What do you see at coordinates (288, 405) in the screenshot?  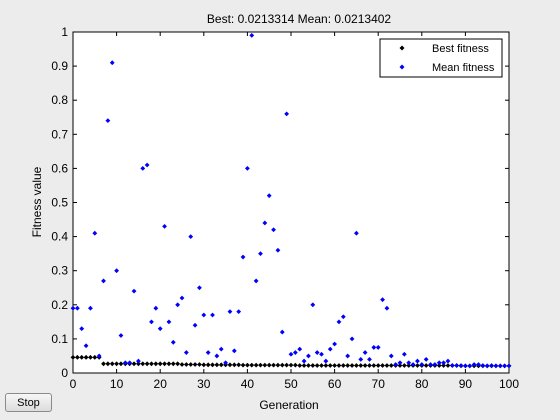 I see `x-axis-label: Generation` at bounding box center [288, 405].